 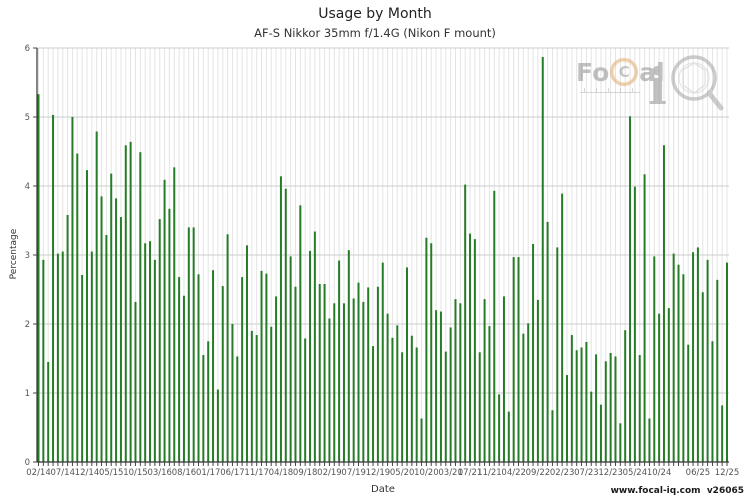 What do you see at coordinates (375, 14) in the screenshot?
I see `chart-title: Usage by Month` at bounding box center [375, 14].